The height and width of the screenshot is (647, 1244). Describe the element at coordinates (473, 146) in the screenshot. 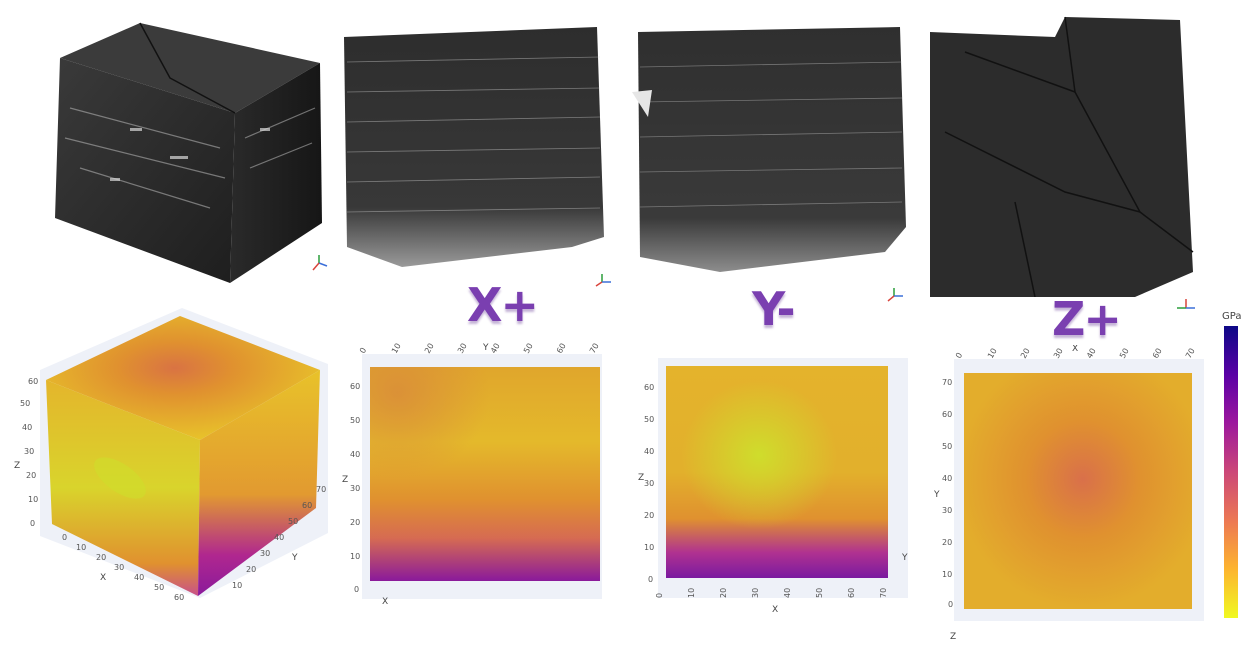

I see `rock-xplus-face` at that location.